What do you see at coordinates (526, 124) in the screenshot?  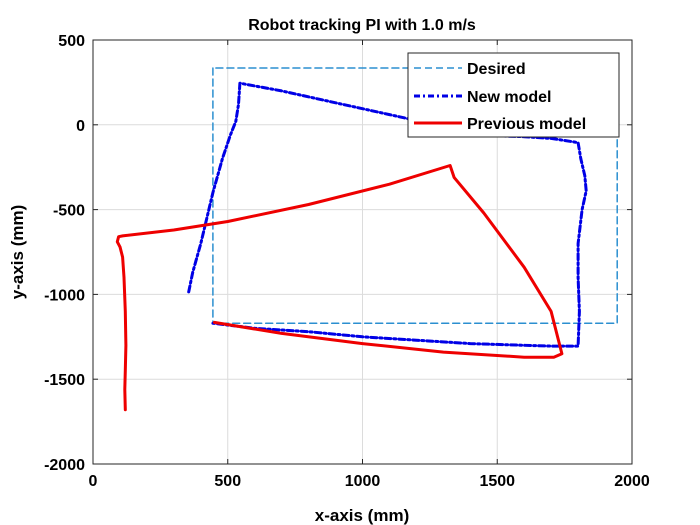 I see `legend-label-previous-model: Previous model` at bounding box center [526, 124].